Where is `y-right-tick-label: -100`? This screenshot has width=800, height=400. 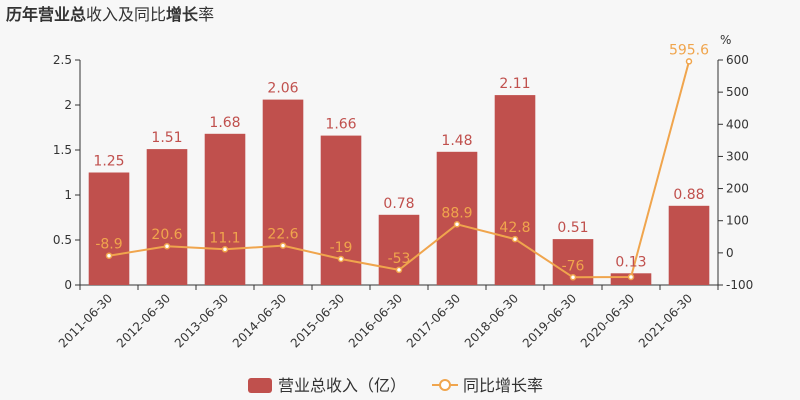
y-right-tick-label: -100 is located at coordinates (739, 285).